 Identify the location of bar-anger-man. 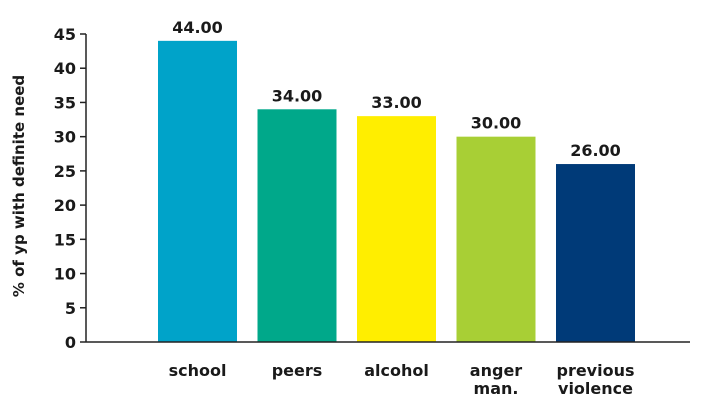
(496, 239).